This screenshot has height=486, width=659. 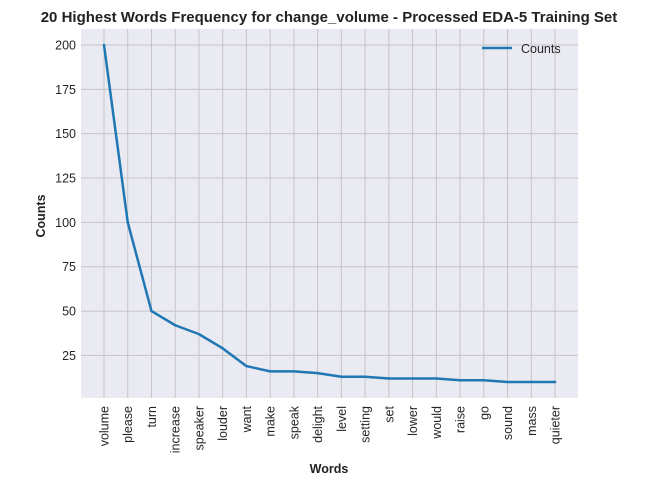 What do you see at coordinates (41, 215) in the screenshot?
I see `y-axis-label: Counts` at bounding box center [41, 215].